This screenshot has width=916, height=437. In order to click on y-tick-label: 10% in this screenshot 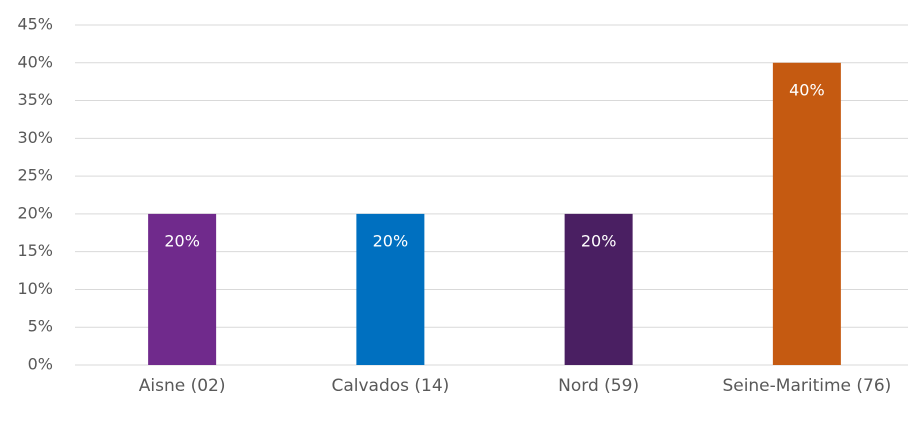, I will do `click(35, 288)`.